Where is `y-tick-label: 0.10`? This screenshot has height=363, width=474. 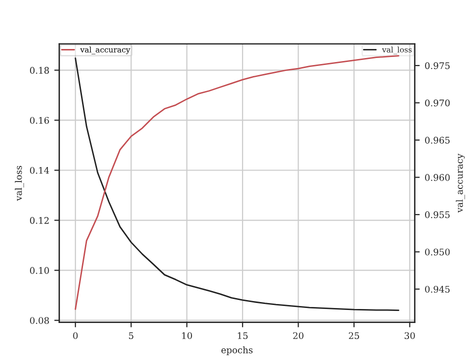 y-tick-label: 0.10 is located at coordinates (39, 270).